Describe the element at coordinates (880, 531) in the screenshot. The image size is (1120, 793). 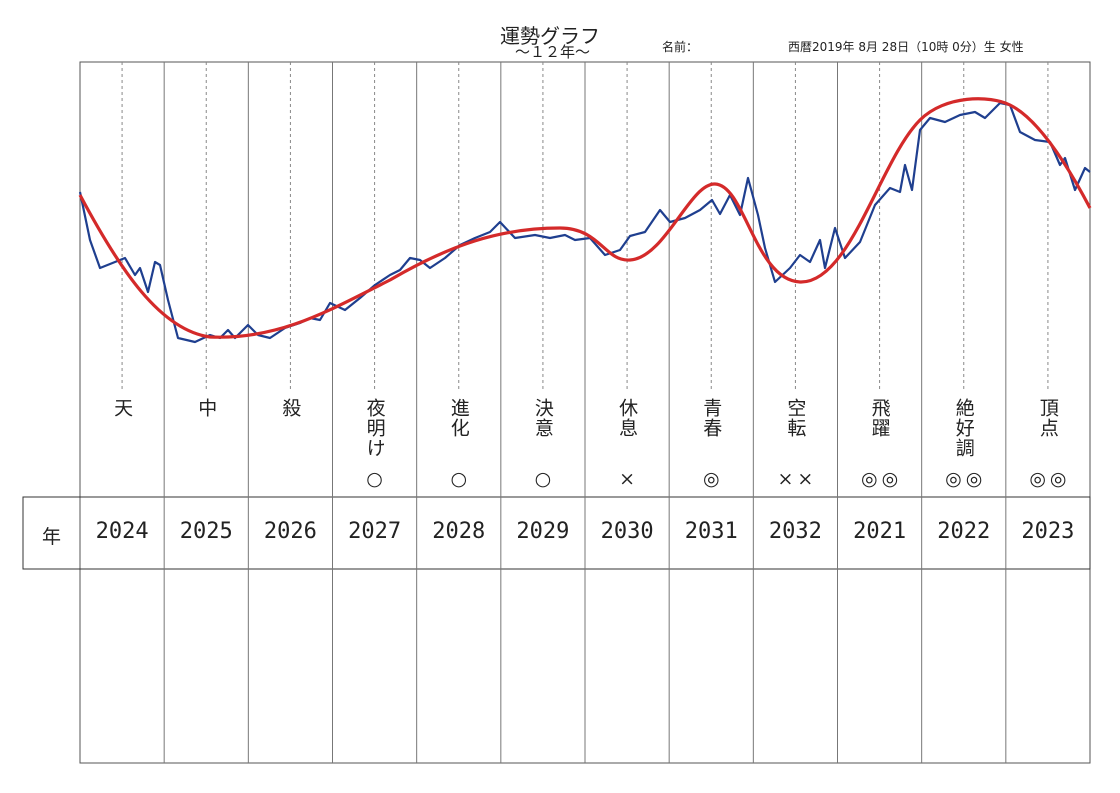
I see `year-label: 2021` at that location.